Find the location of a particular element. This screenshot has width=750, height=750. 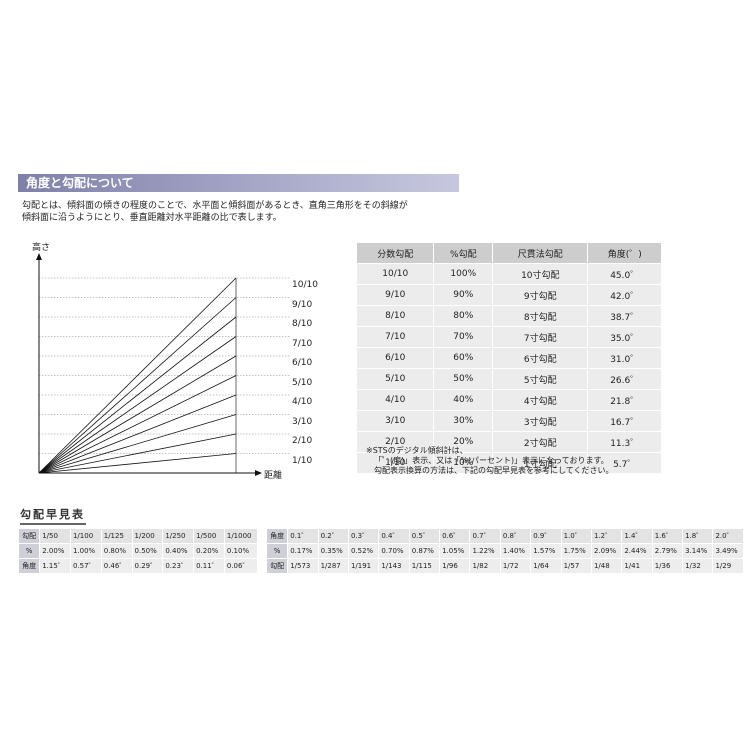

table-cell: 21.8゜ is located at coordinates (624, 400).